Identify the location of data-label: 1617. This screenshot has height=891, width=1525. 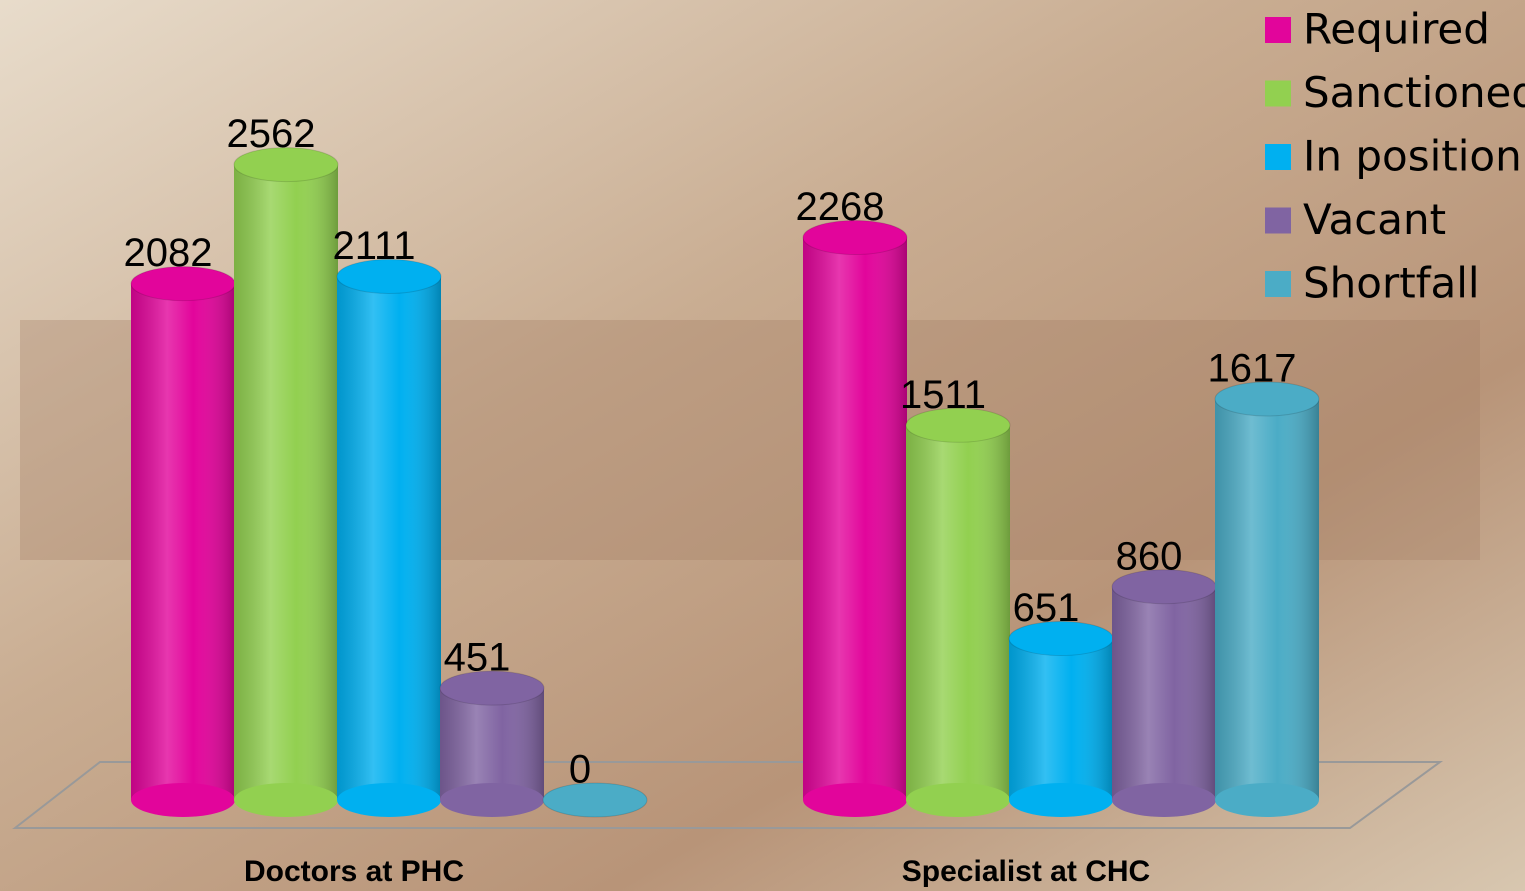
(1252, 369).